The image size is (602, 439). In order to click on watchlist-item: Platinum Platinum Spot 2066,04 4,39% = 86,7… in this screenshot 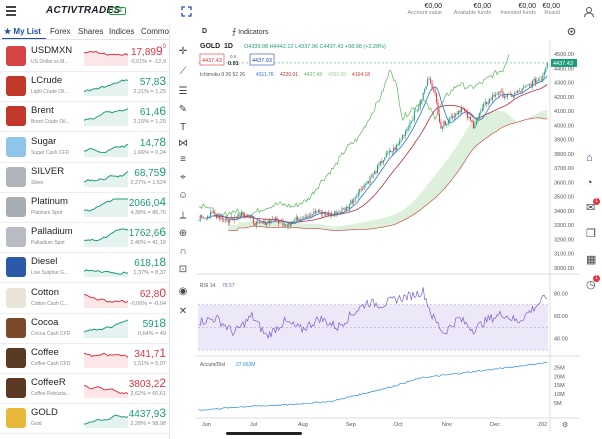, I will do `click(85, 207)`.